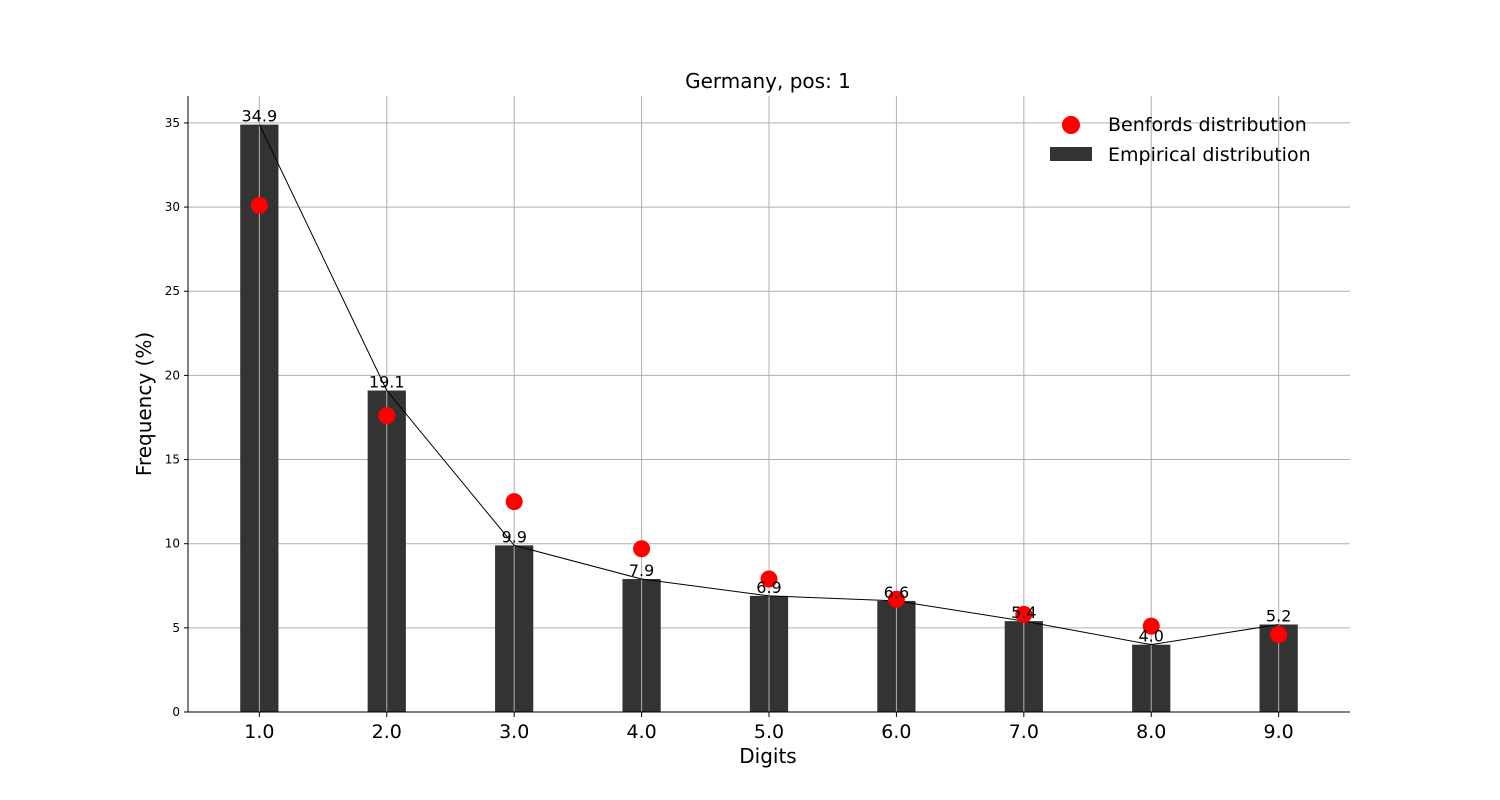 This screenshot has width=1500, height=800. I want to click on bar-value-label: 6.6, so click(896, 592).